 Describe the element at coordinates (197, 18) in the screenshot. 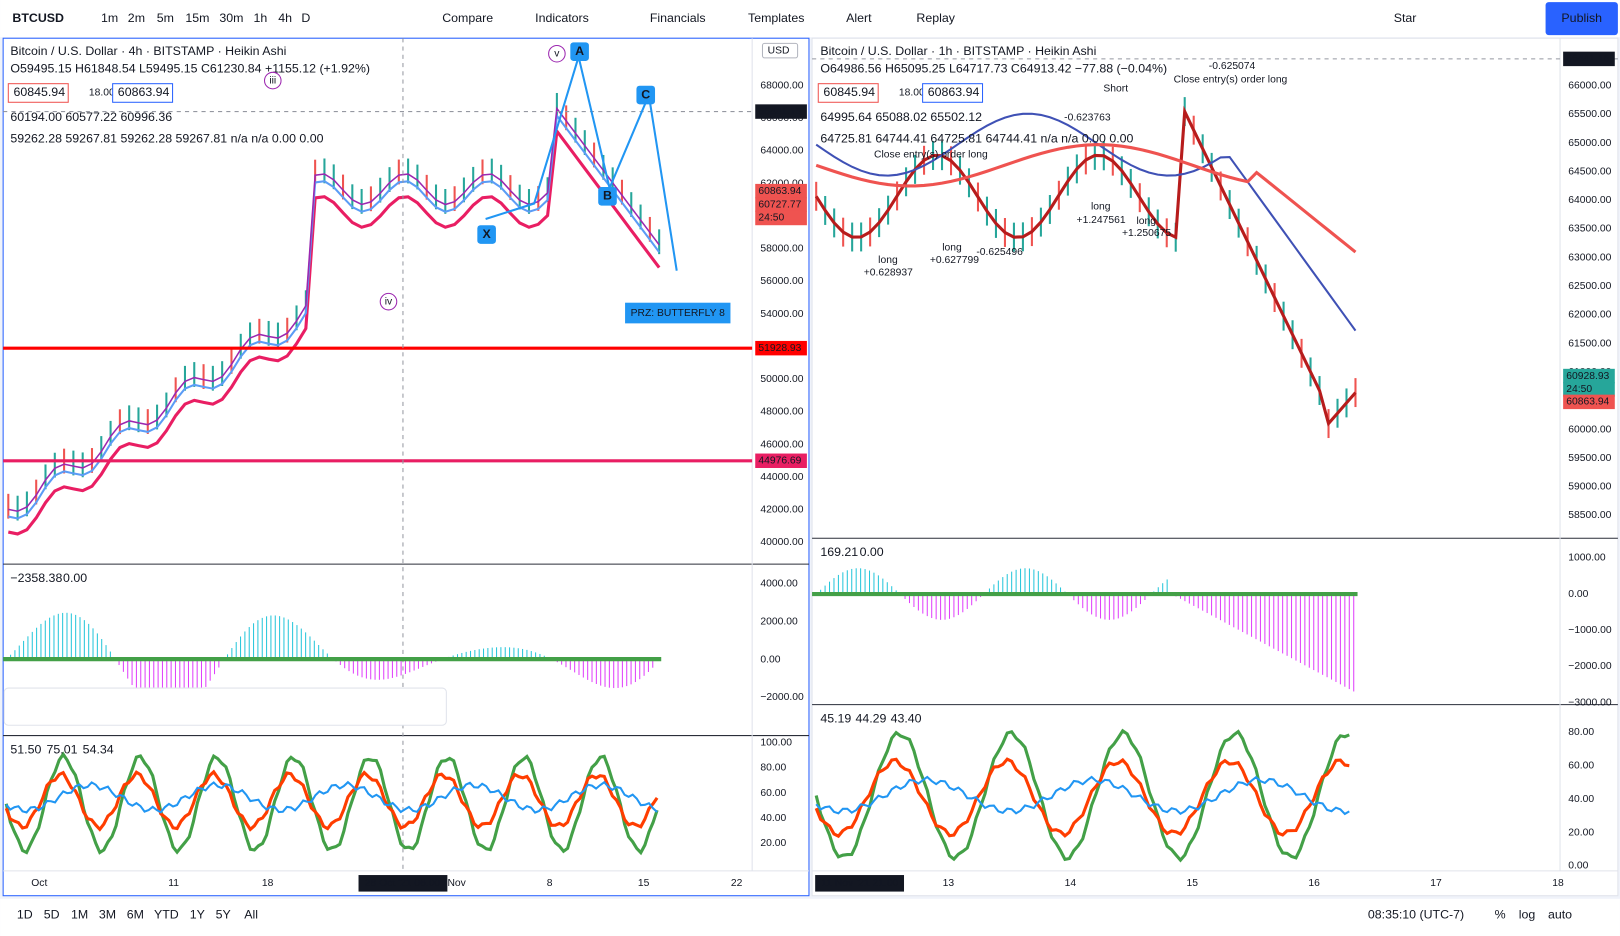

I see `interval-button: 15m` at that location.